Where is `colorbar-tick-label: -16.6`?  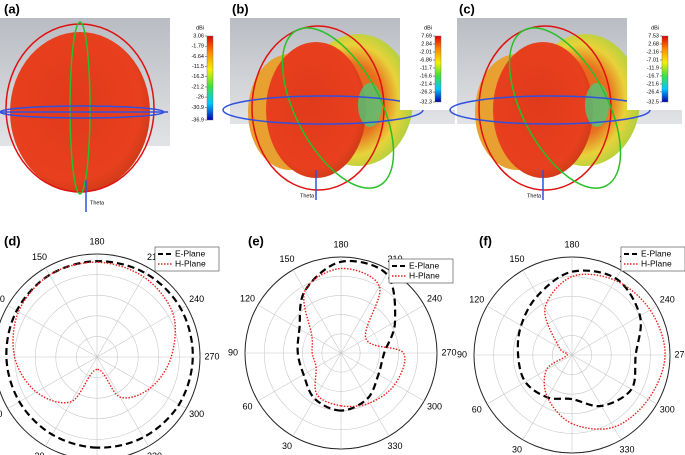 colorbar-tick-label: -16.6 is located at coordinates (425, 77).